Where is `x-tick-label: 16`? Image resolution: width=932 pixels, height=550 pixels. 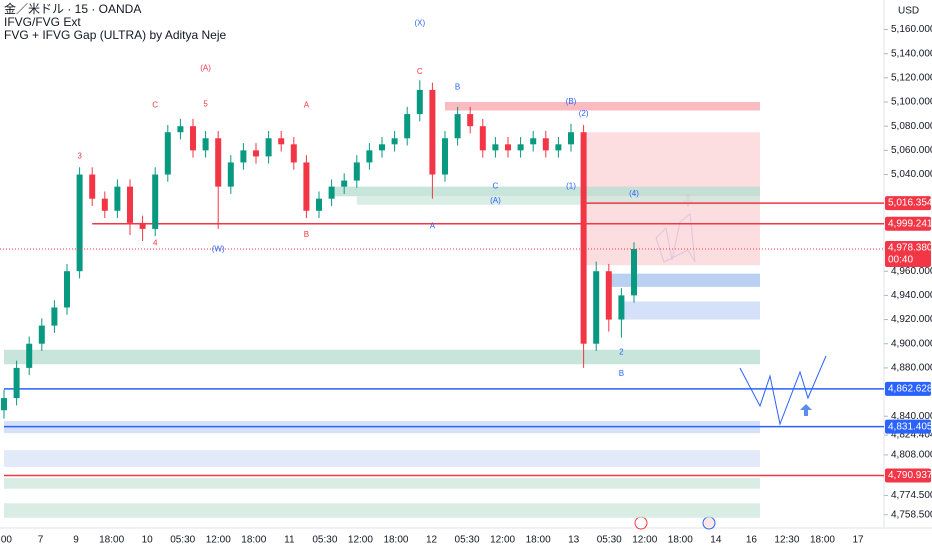
x-tick-label: 16 is located at coordinates (752, 540).